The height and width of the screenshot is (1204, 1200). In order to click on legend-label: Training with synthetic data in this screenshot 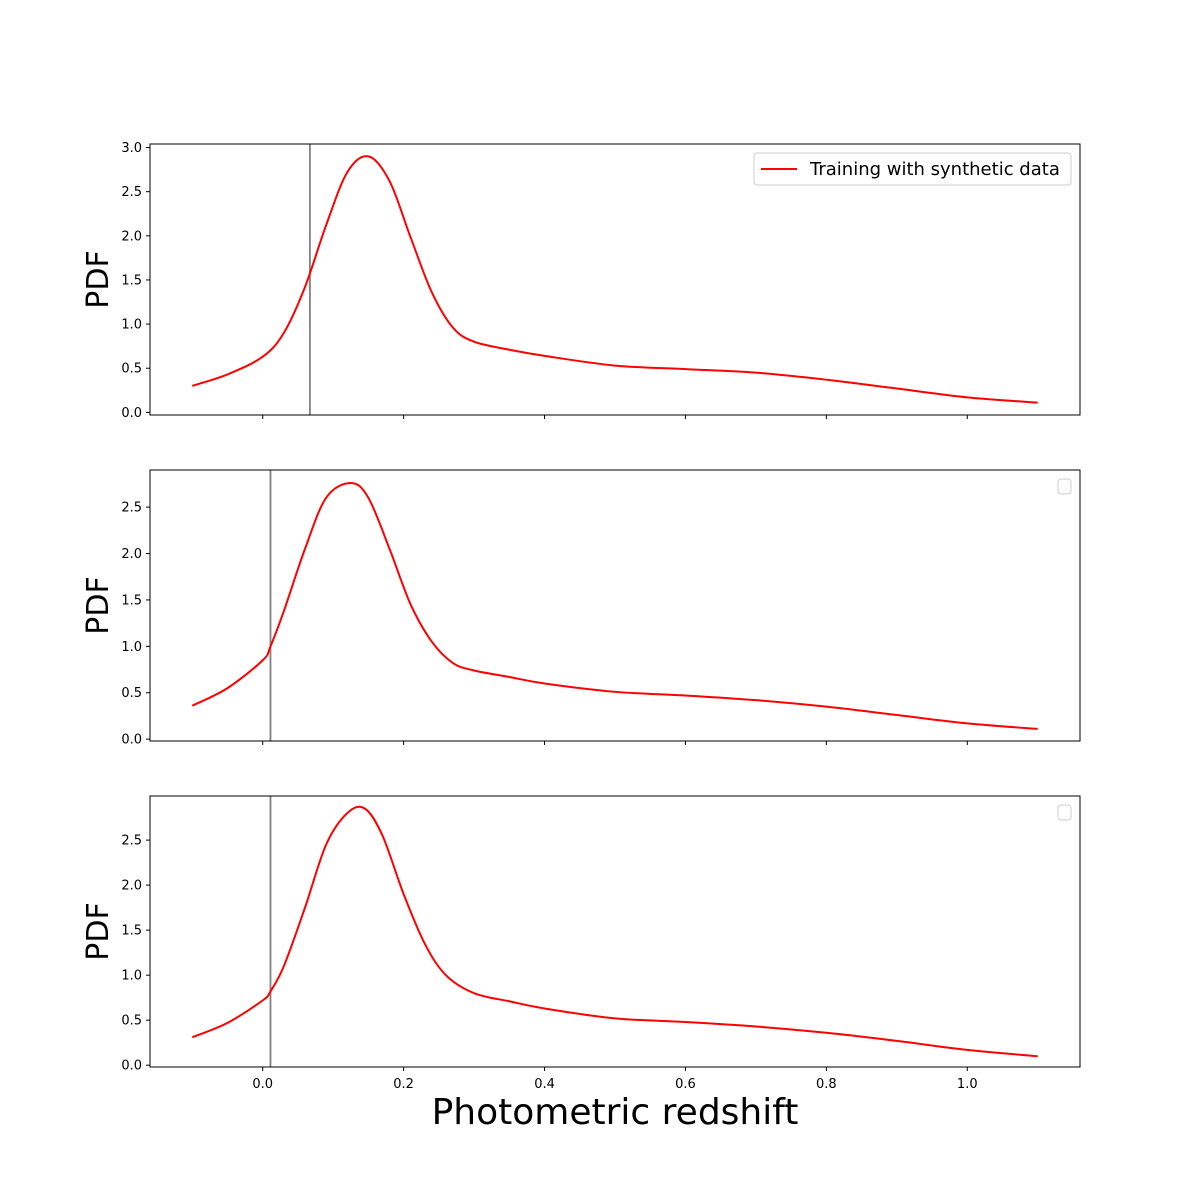, I will do `click(934, 169)`.